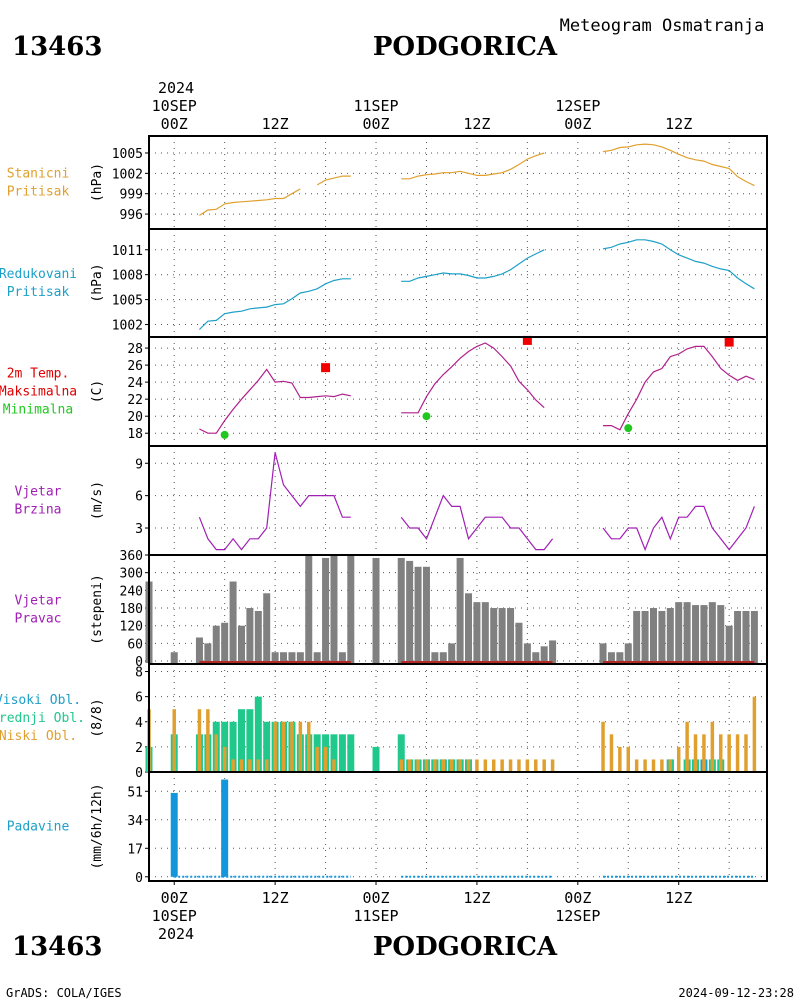  I want to click on unit-label: (C), so click(97, 391).